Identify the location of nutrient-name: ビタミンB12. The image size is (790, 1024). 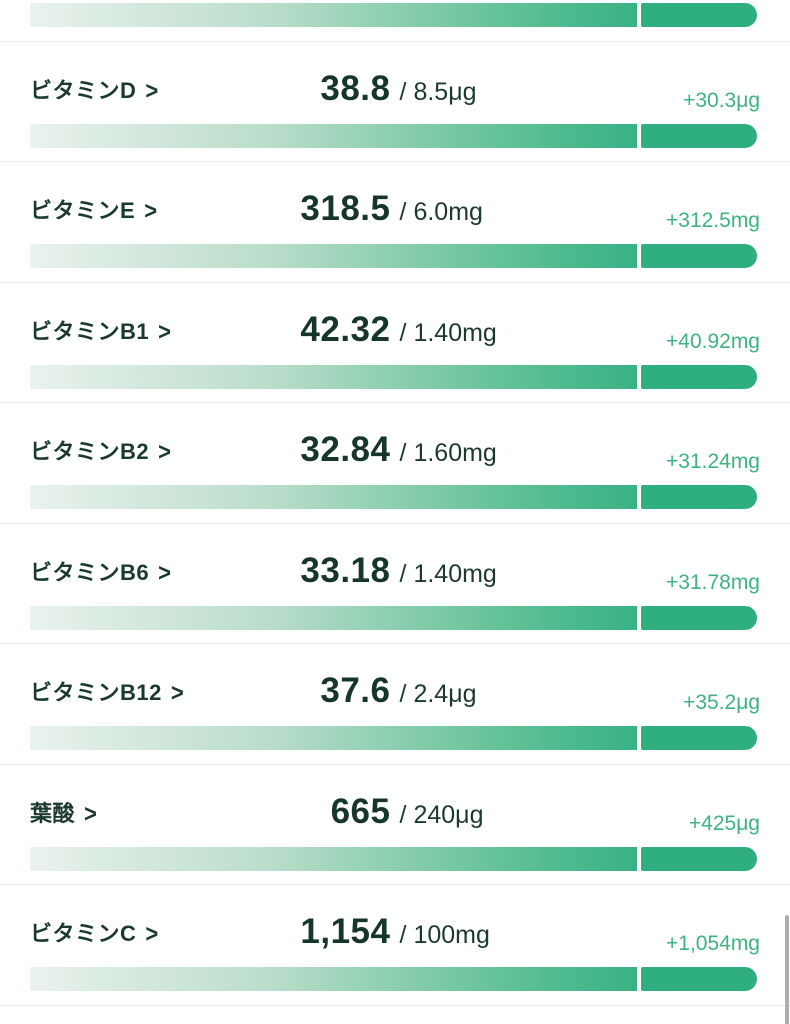
(96, 692).